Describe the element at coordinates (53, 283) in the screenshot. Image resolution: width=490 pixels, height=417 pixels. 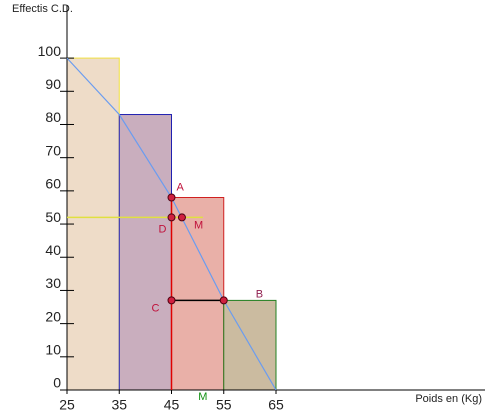
I see `y-tick-label: 30` at that location.